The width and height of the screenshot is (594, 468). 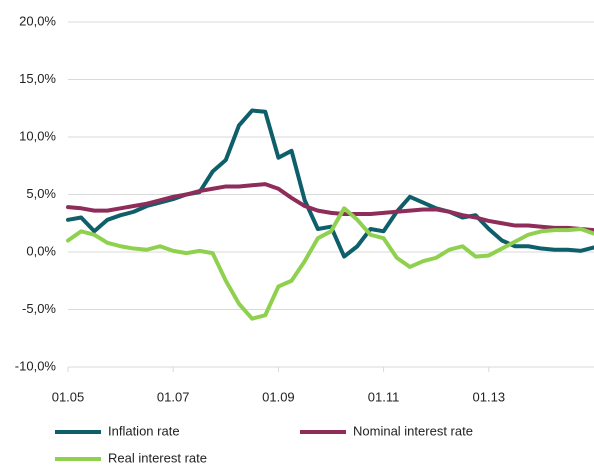 What do you see at coordinates (39, 308) in the screenshot?
I see `y-tick-label: -5,0%` at bounding box center [39, 308].